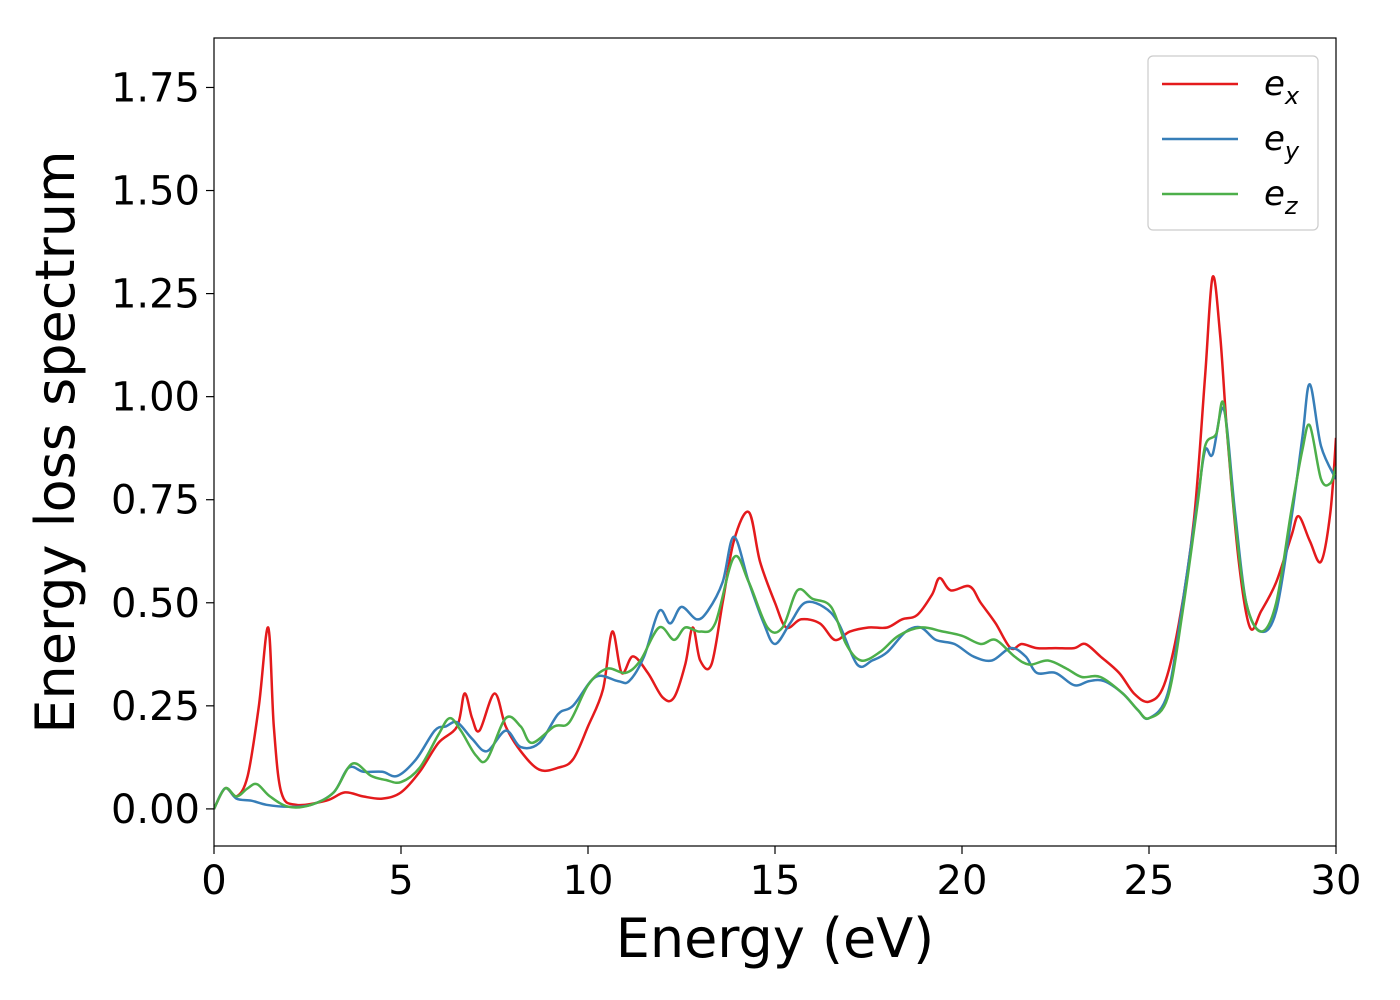 This screenshot has height=1000, width=1400. I want to click on x-tick-label: 5, so click(400, 881).